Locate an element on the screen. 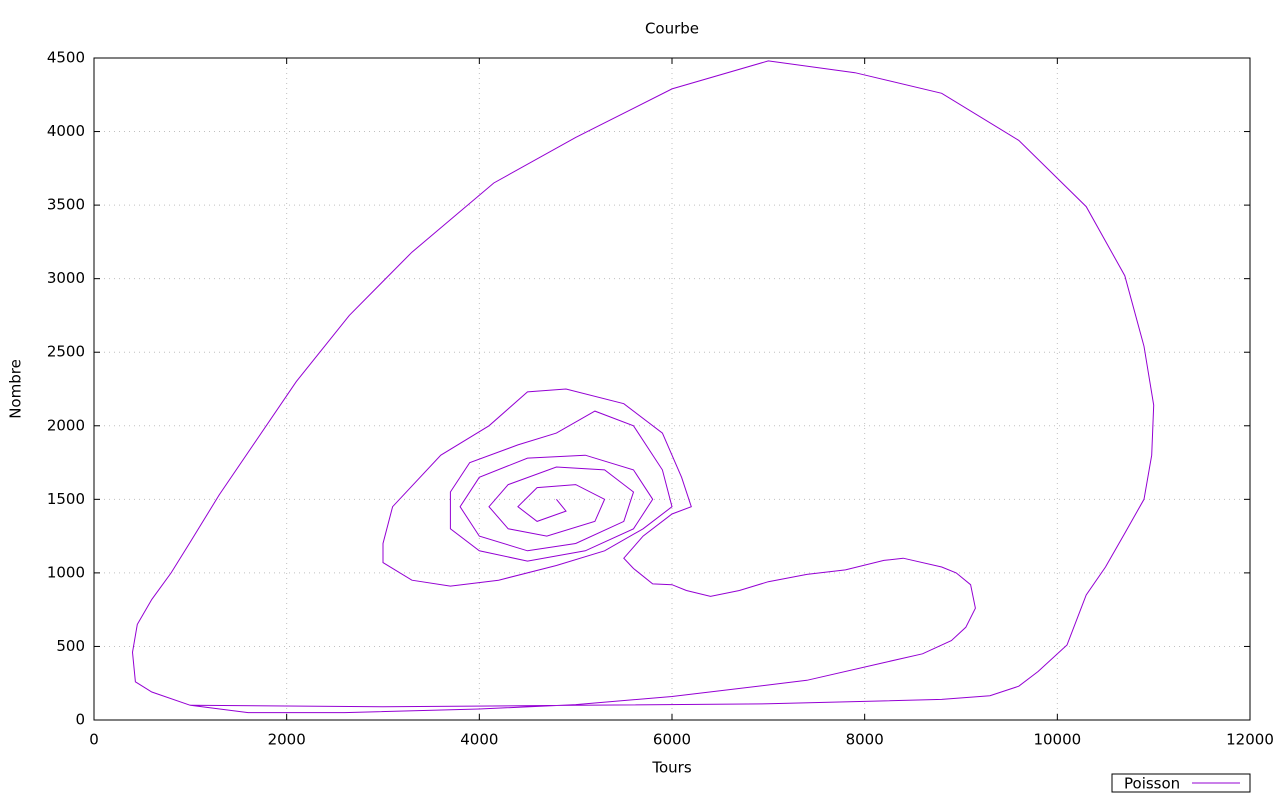 The height and width of the screenshot is (800, 1280). y-tick-label: 1000 is located at coordinates (66, 572).